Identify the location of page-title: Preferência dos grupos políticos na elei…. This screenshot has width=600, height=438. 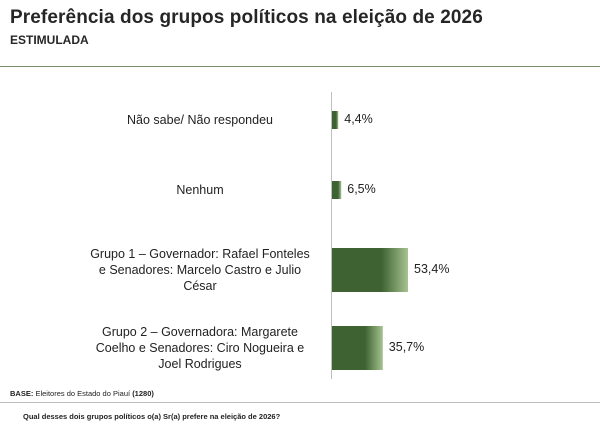
(246, 17).